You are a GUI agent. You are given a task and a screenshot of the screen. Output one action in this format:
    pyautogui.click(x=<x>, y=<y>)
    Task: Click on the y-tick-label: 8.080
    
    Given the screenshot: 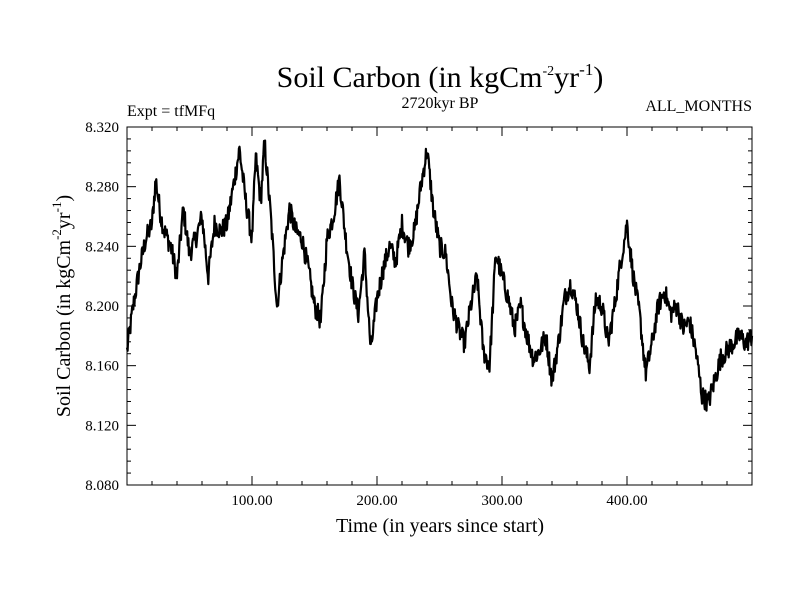 What is the action you would take?
    pyautogui.click(x=102, y=486)
    